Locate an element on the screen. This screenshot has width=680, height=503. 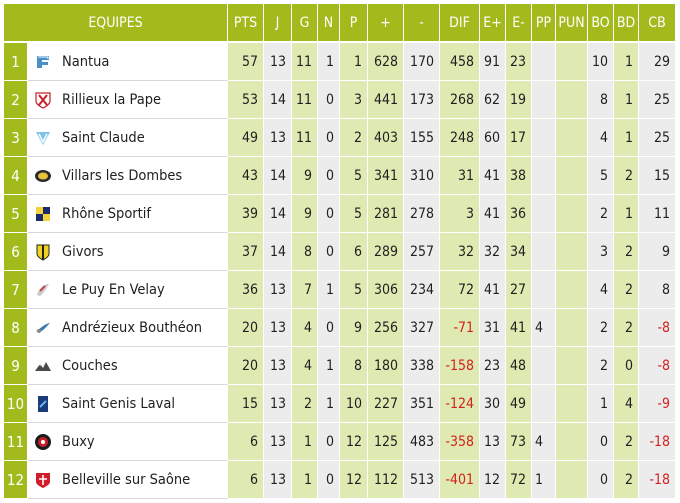
rank-cell: 10 is located at coordinates (16, 404).